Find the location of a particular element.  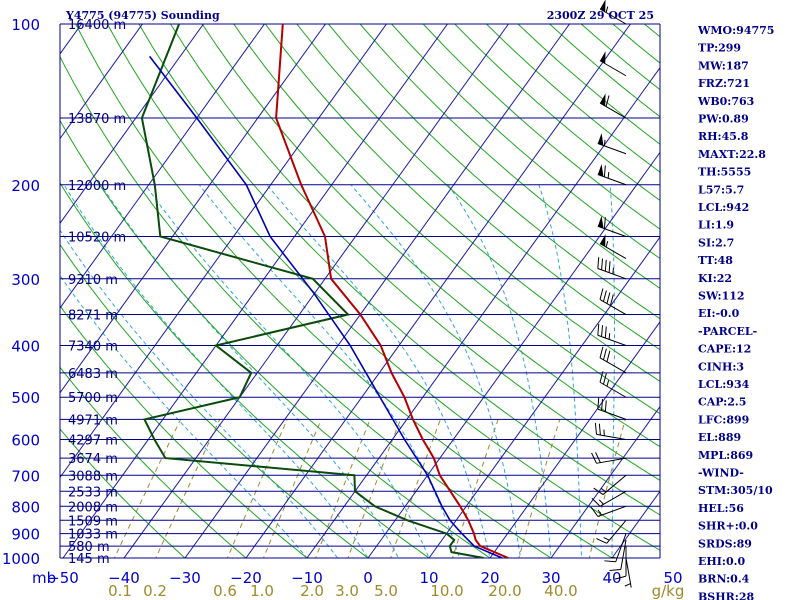

temperature-tick-label: 20 is located at coordinates (489, 578).